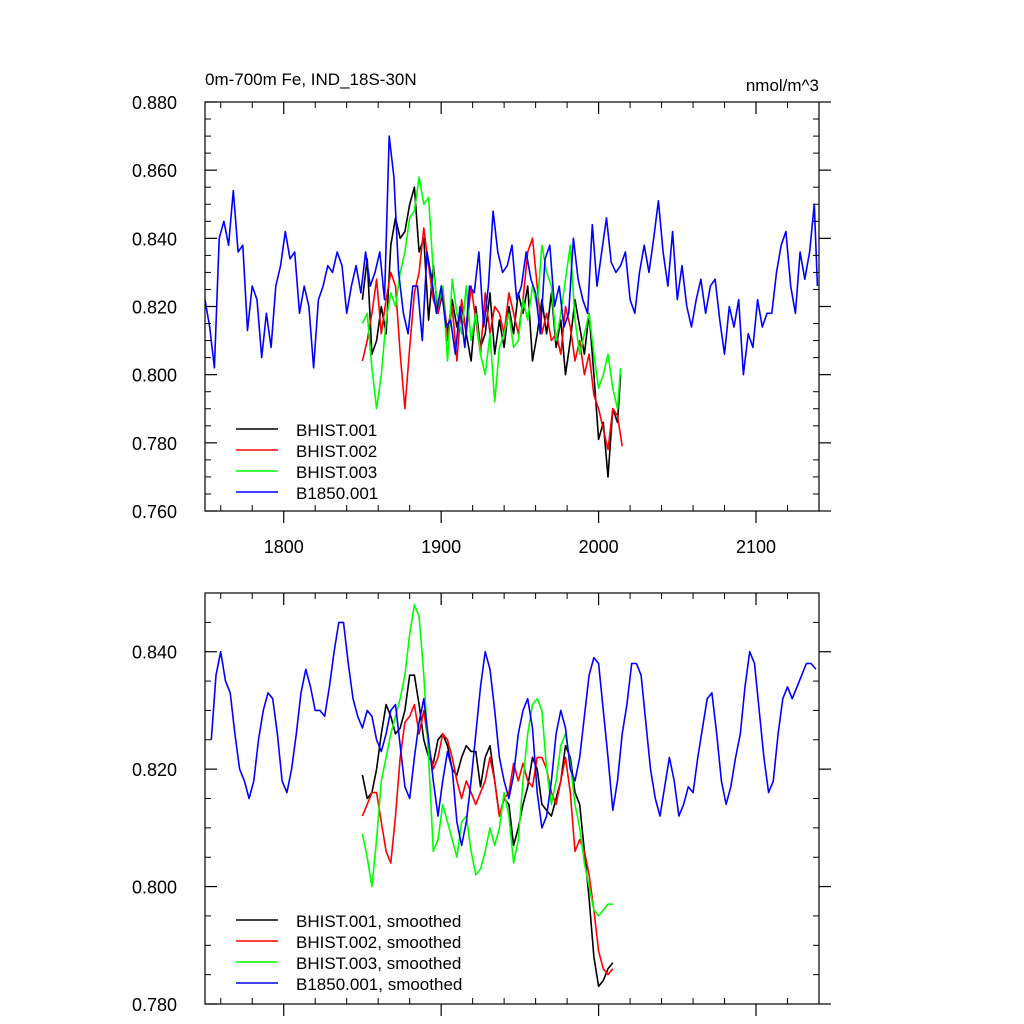  What do you see at coordinates (441, 547) in the screenshot?
I see `x-tick-label-1900: 1900` at bounding box center [441, 547].